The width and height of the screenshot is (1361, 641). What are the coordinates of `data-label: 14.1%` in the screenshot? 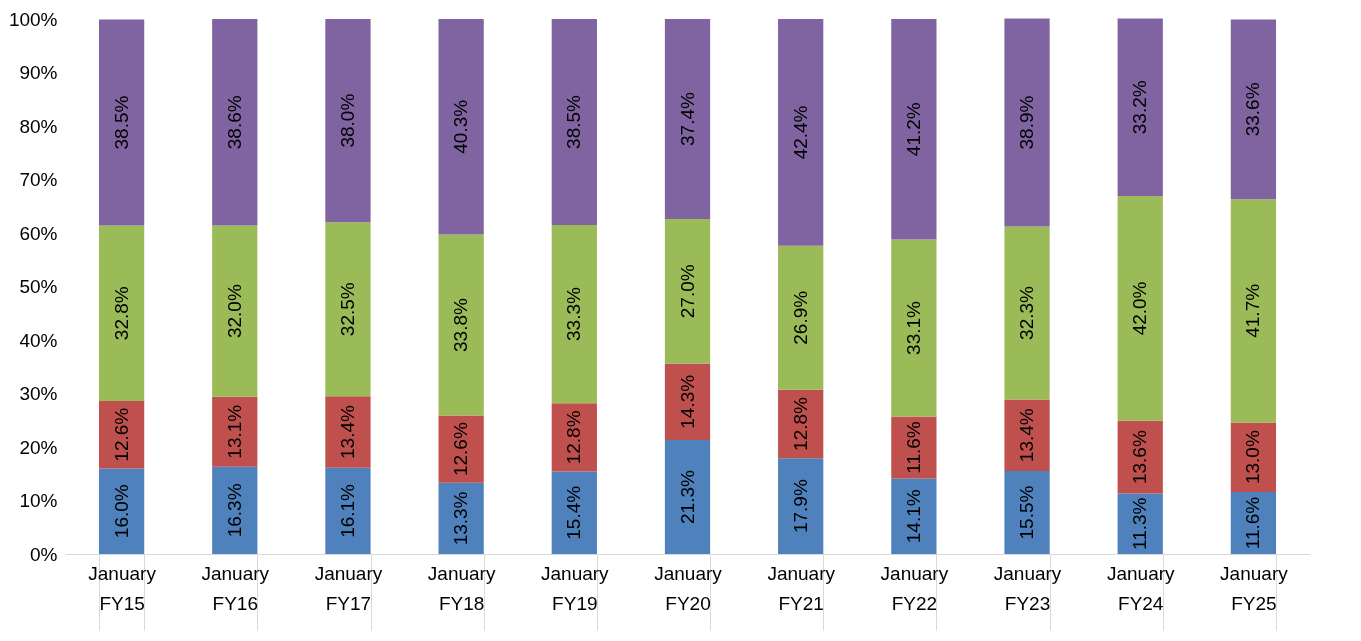 It's located at (913, 516).